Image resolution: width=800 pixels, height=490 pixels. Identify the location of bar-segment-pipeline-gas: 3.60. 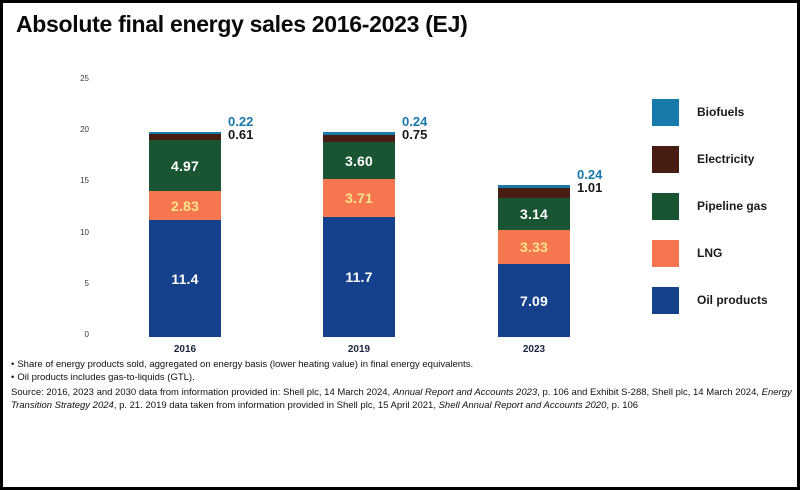
(359, 161).